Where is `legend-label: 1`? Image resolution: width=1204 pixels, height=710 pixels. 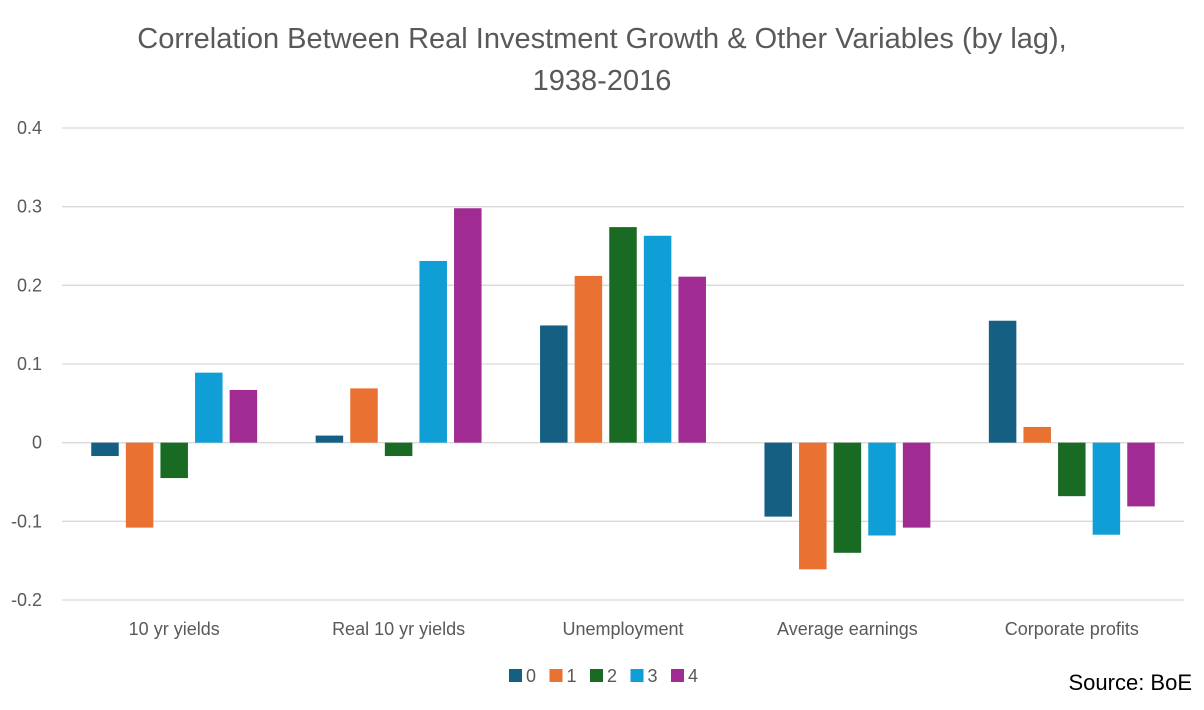
legend-label: 1 is located at coordinates (572, 676).